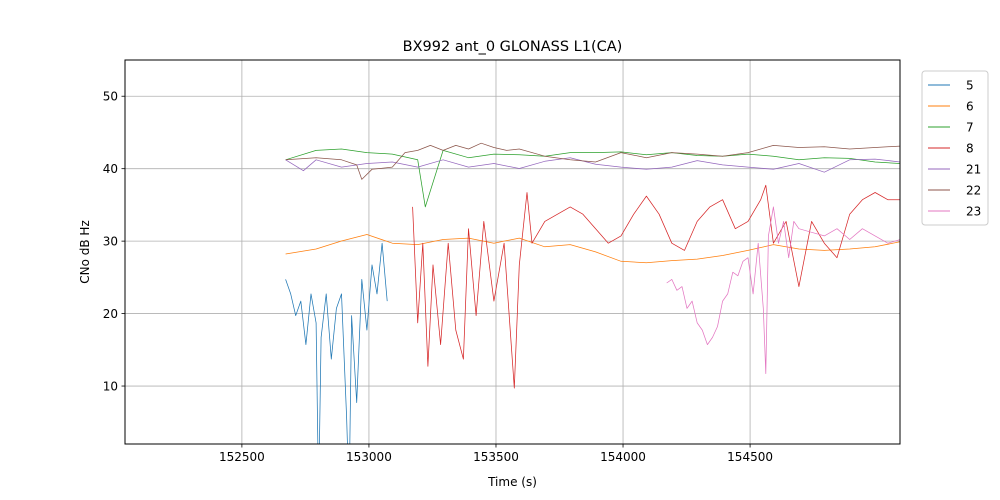 The height and width of the screenshot is (500, 1000). I want to click on x-tick-label: 153000, so click(369, 457).